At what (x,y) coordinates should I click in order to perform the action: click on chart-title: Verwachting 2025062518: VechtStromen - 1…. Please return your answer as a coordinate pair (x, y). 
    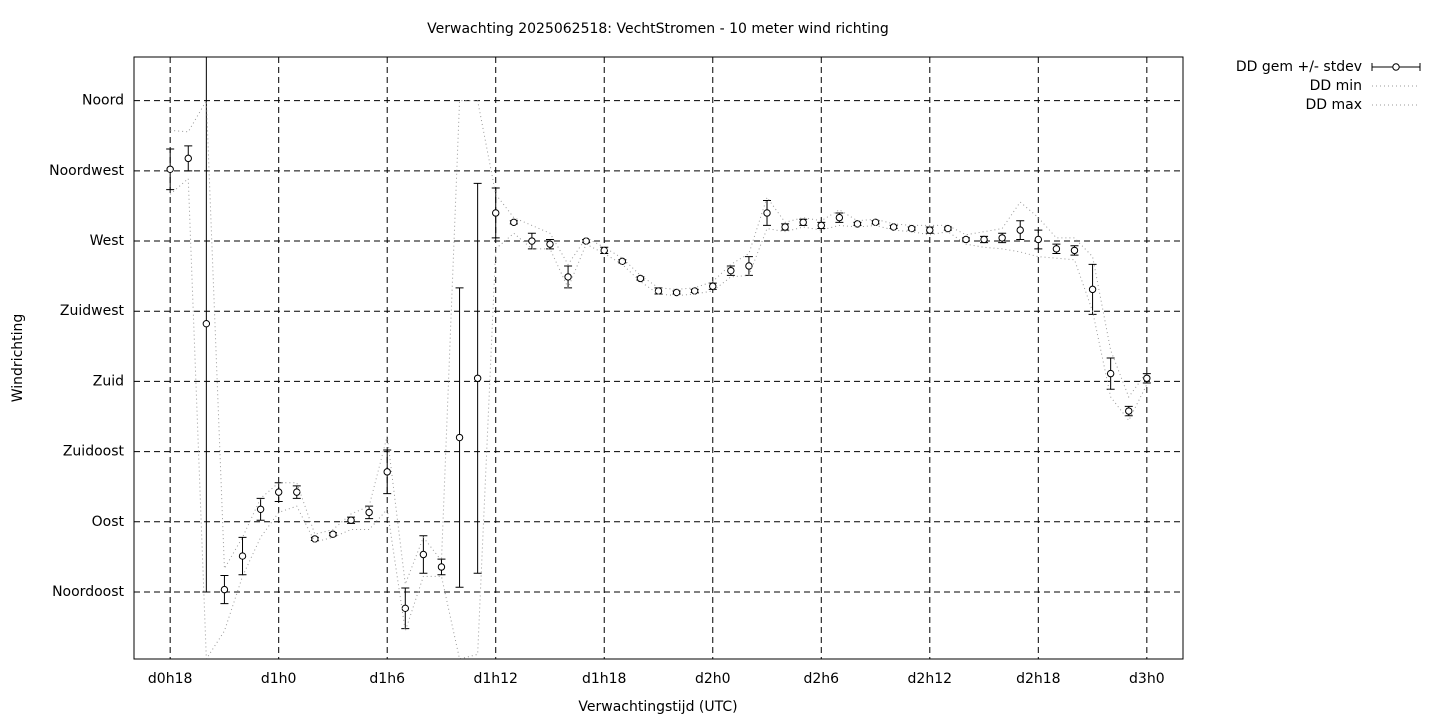
    Looking at the image, I should click on (658, 29).